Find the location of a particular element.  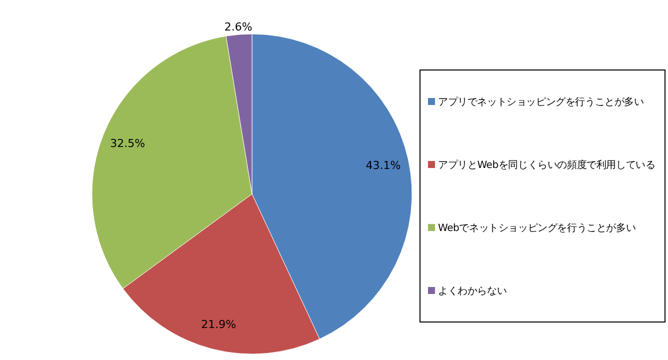

legend-label: アプリでネットショッピングを行うことが多い is located at coordinates (541, 102).